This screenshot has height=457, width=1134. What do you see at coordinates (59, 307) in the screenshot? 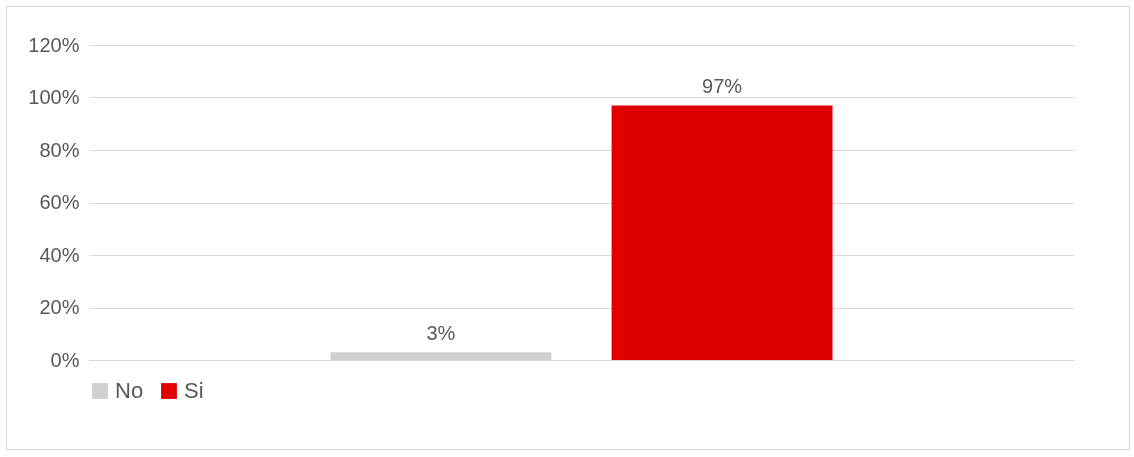
I see `y-tick-label: 20%` at bounding box center [59, 307].